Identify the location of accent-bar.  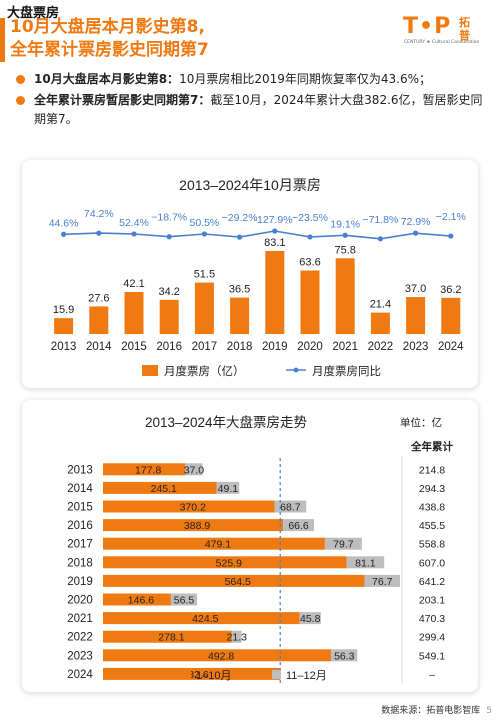
(2, 40).